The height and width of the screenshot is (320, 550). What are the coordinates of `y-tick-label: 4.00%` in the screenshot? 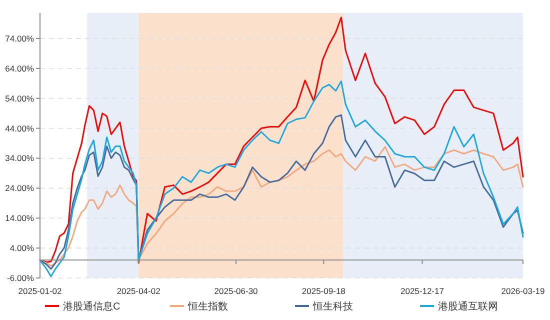 It's located at (22, 248).